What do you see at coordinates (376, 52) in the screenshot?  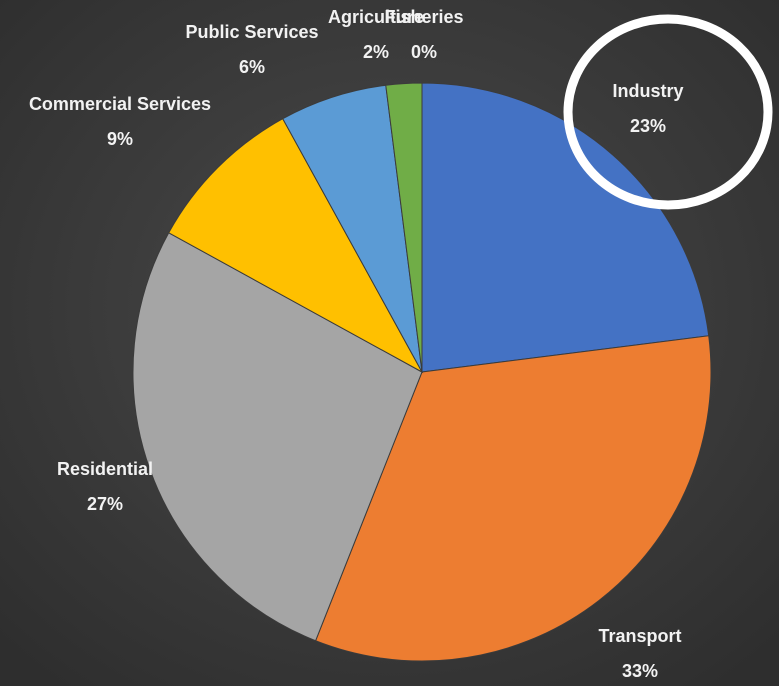 I see `value-label: 2%` at bounding box center [376, 52].